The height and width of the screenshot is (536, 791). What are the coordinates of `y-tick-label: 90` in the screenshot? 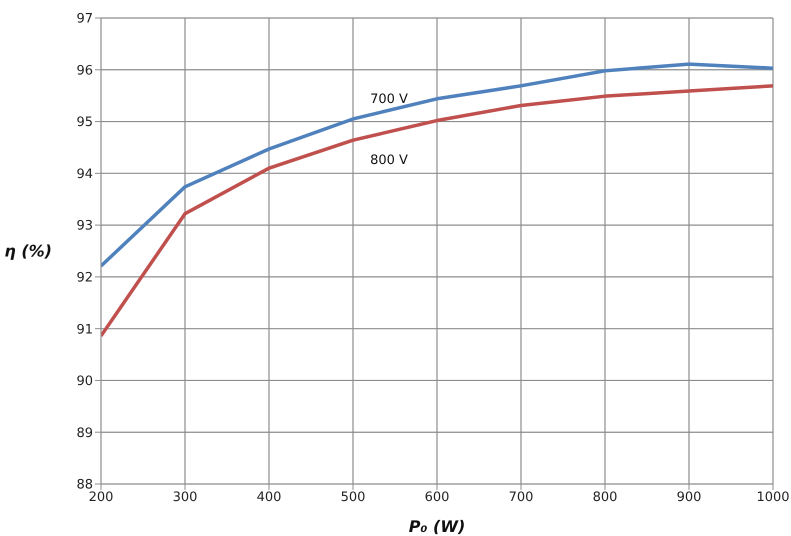 It's located at (84, 382).